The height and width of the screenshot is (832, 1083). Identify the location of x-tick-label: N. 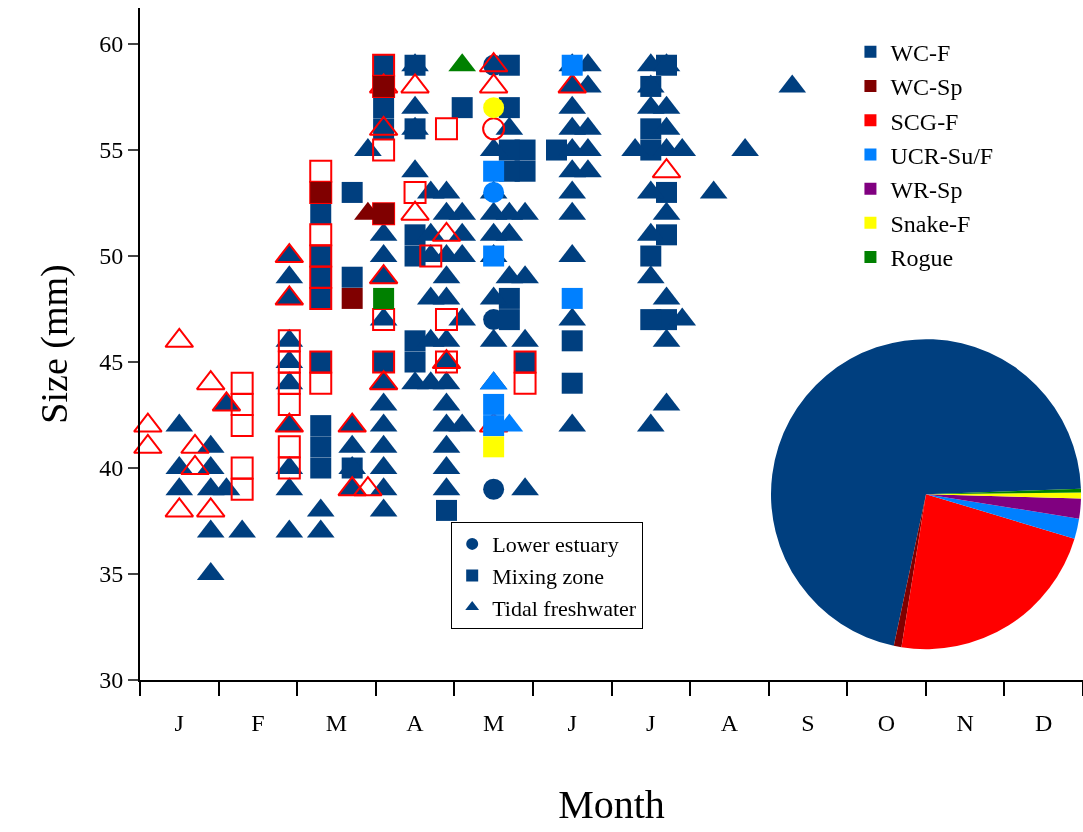
(965, 722).